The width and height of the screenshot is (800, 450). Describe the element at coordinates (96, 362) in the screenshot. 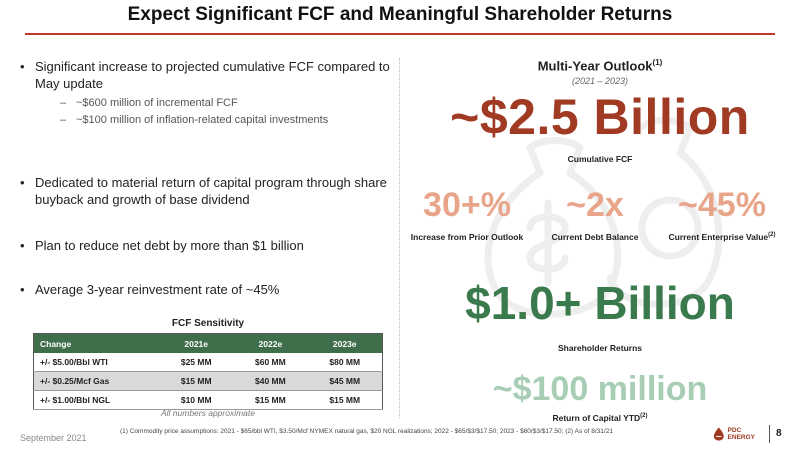

I see `table-cell: +/- $5.00/Bbl WTI` at that location.